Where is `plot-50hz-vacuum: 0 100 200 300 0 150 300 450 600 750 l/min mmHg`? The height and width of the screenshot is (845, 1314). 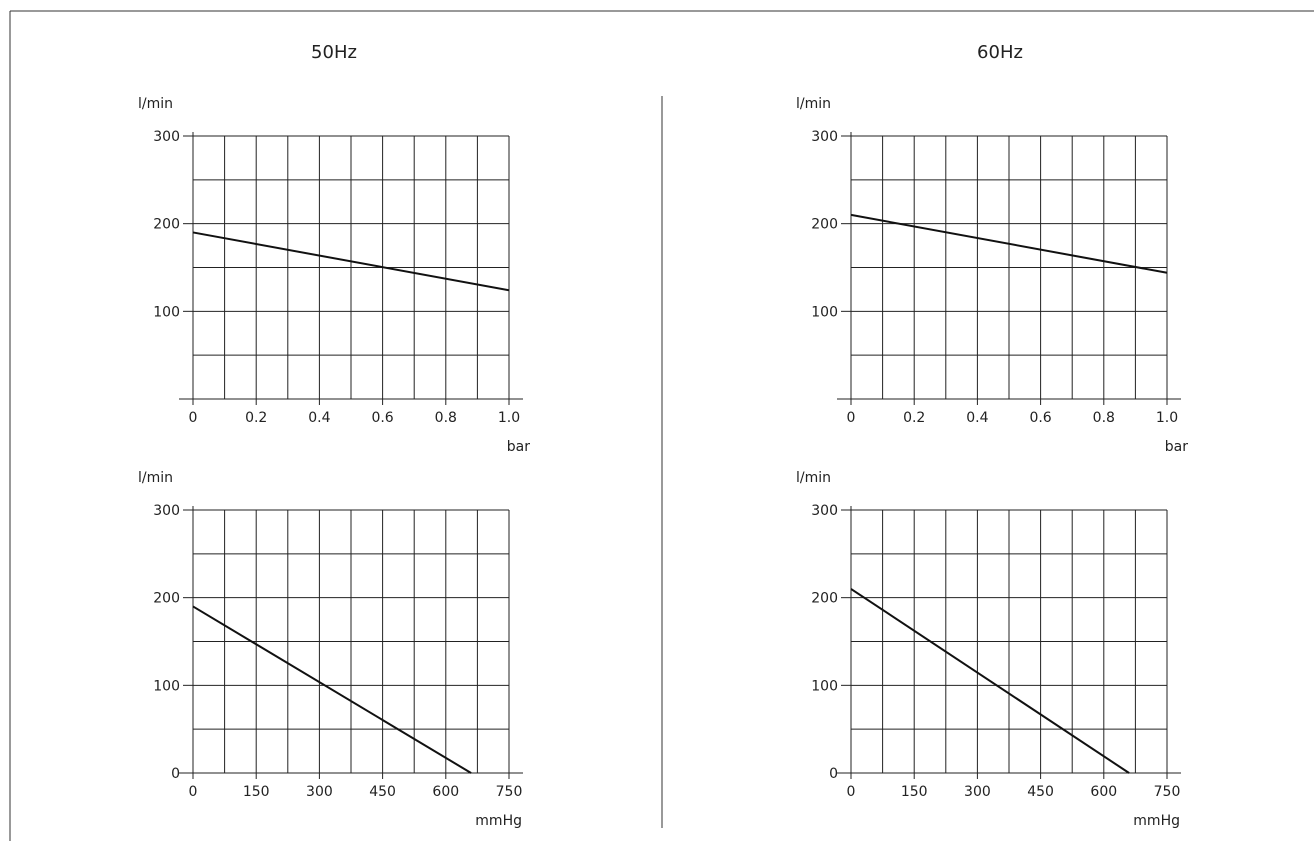
plot-50hz-vacuum: 0 100 200 300 0 150 300 450 600 750 l/min mmHg is located at coordinates (330, 649).